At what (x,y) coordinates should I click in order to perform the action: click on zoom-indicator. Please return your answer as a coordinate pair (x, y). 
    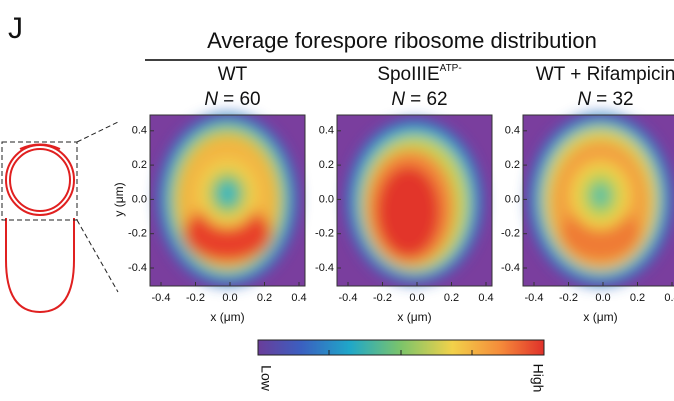
    Looking at the image, I should click on (60, 207).